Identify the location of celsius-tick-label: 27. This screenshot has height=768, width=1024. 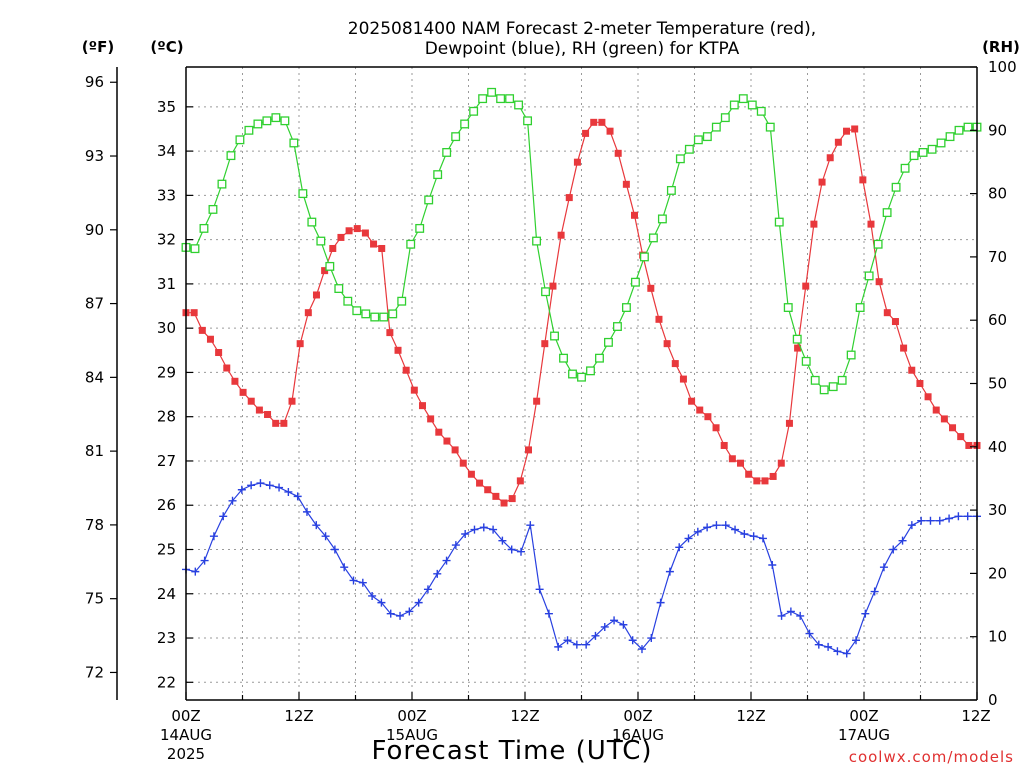
(166, 461).